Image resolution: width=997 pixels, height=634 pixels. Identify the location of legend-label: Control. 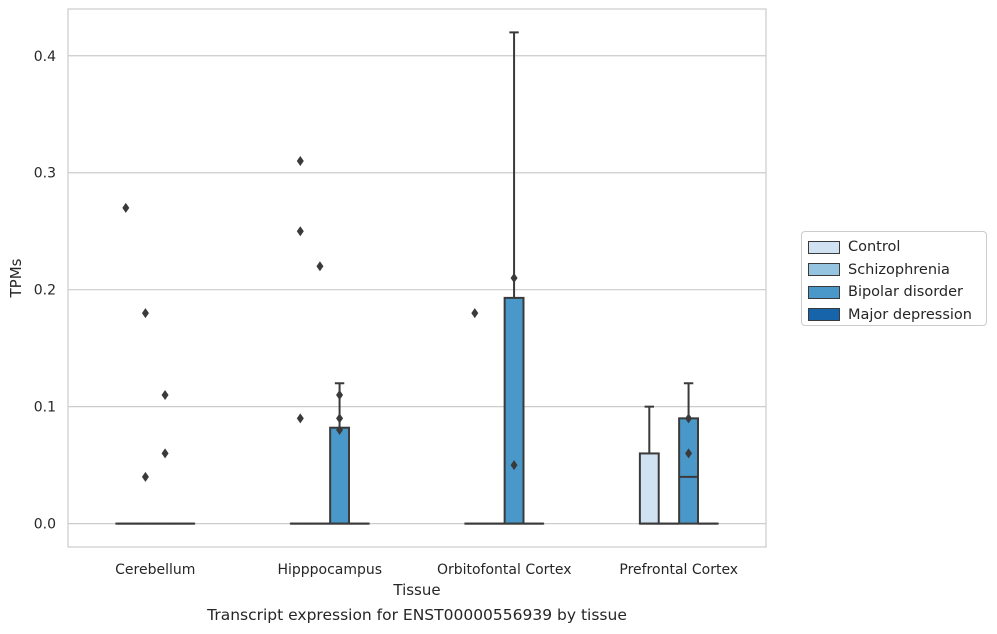
(874, 247).